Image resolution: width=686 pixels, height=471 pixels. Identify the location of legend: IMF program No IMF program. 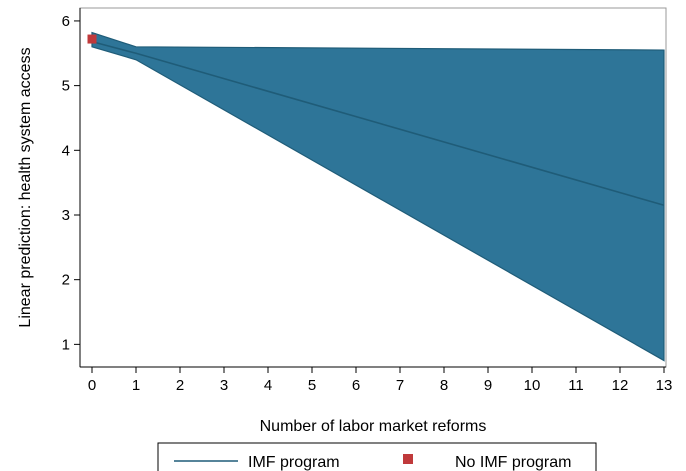
(377, 456).